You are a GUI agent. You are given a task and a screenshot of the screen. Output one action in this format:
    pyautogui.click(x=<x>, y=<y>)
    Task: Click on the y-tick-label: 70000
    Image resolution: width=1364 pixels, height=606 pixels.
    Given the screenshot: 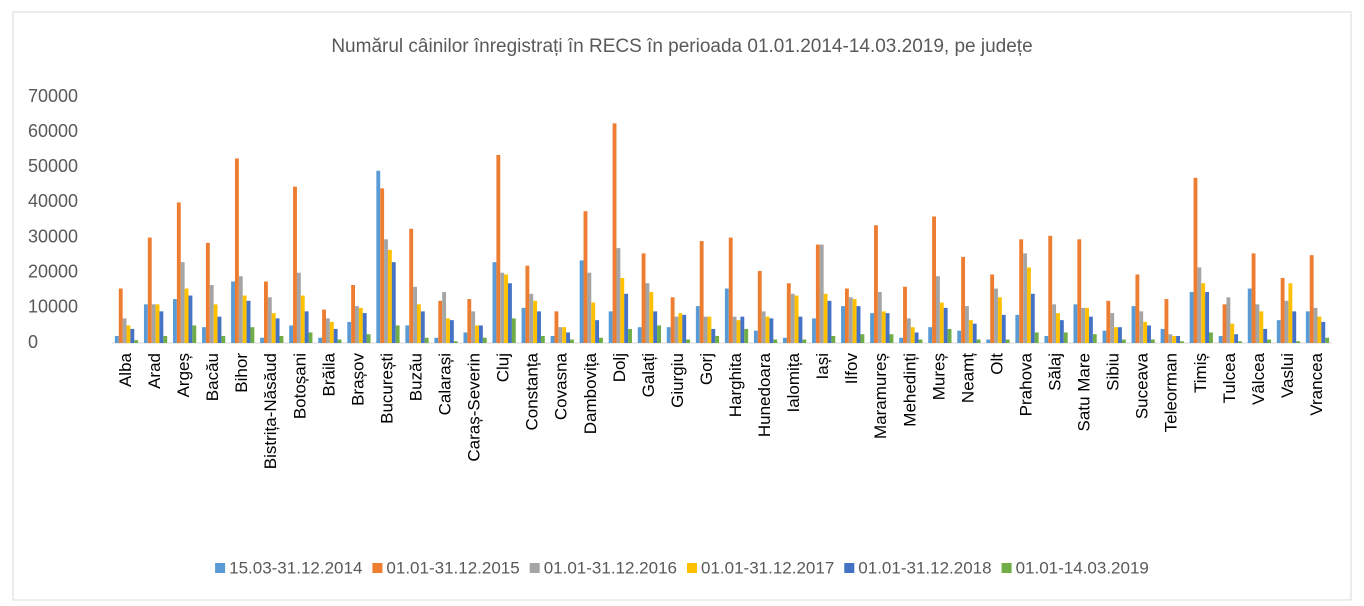 What is the action you would take?
    pyautogui.click(x=53, y=96)
    